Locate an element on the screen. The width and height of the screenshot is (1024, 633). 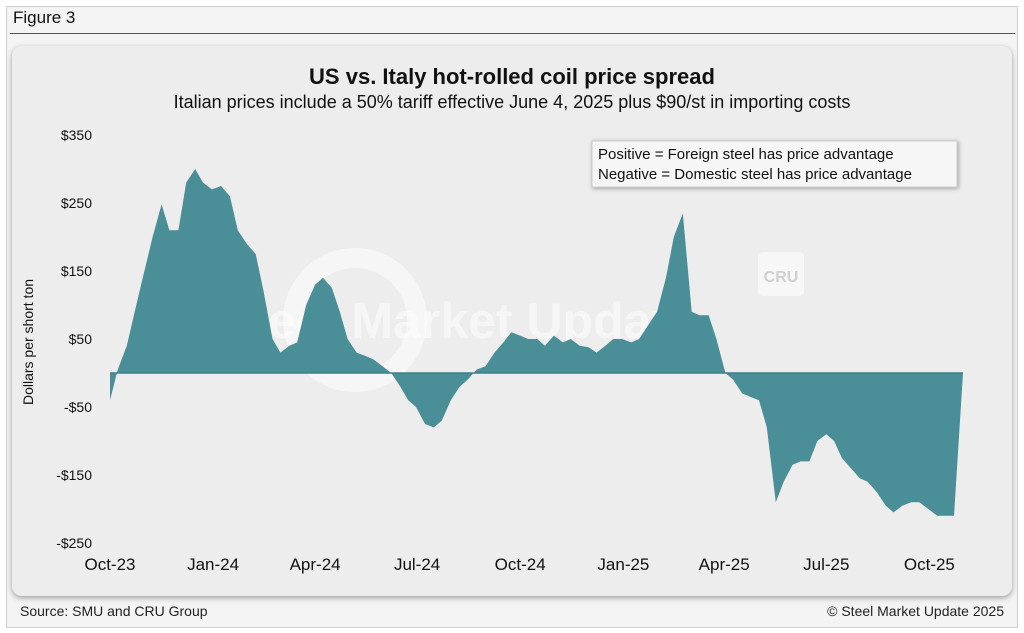
y-tick-label: $250 is located at coordinates (76, 203).